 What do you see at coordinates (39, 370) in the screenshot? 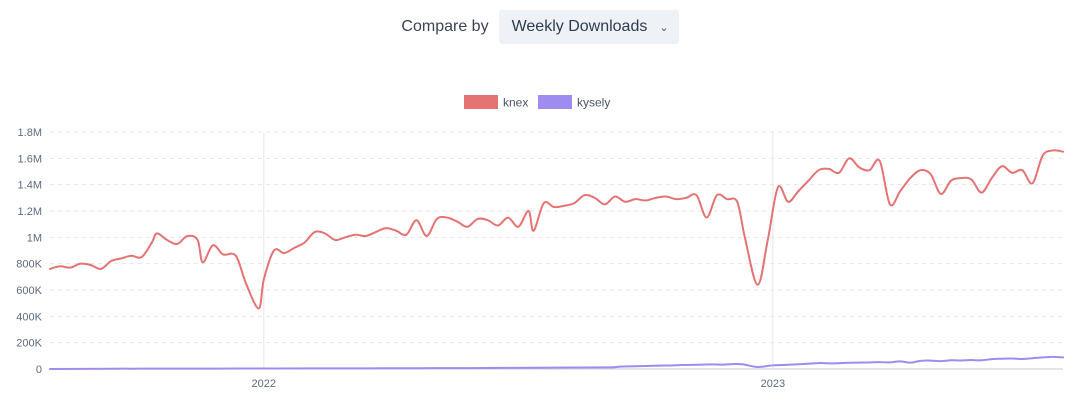
I see `y-tick-label: 0` at bounding box center [39, 370].